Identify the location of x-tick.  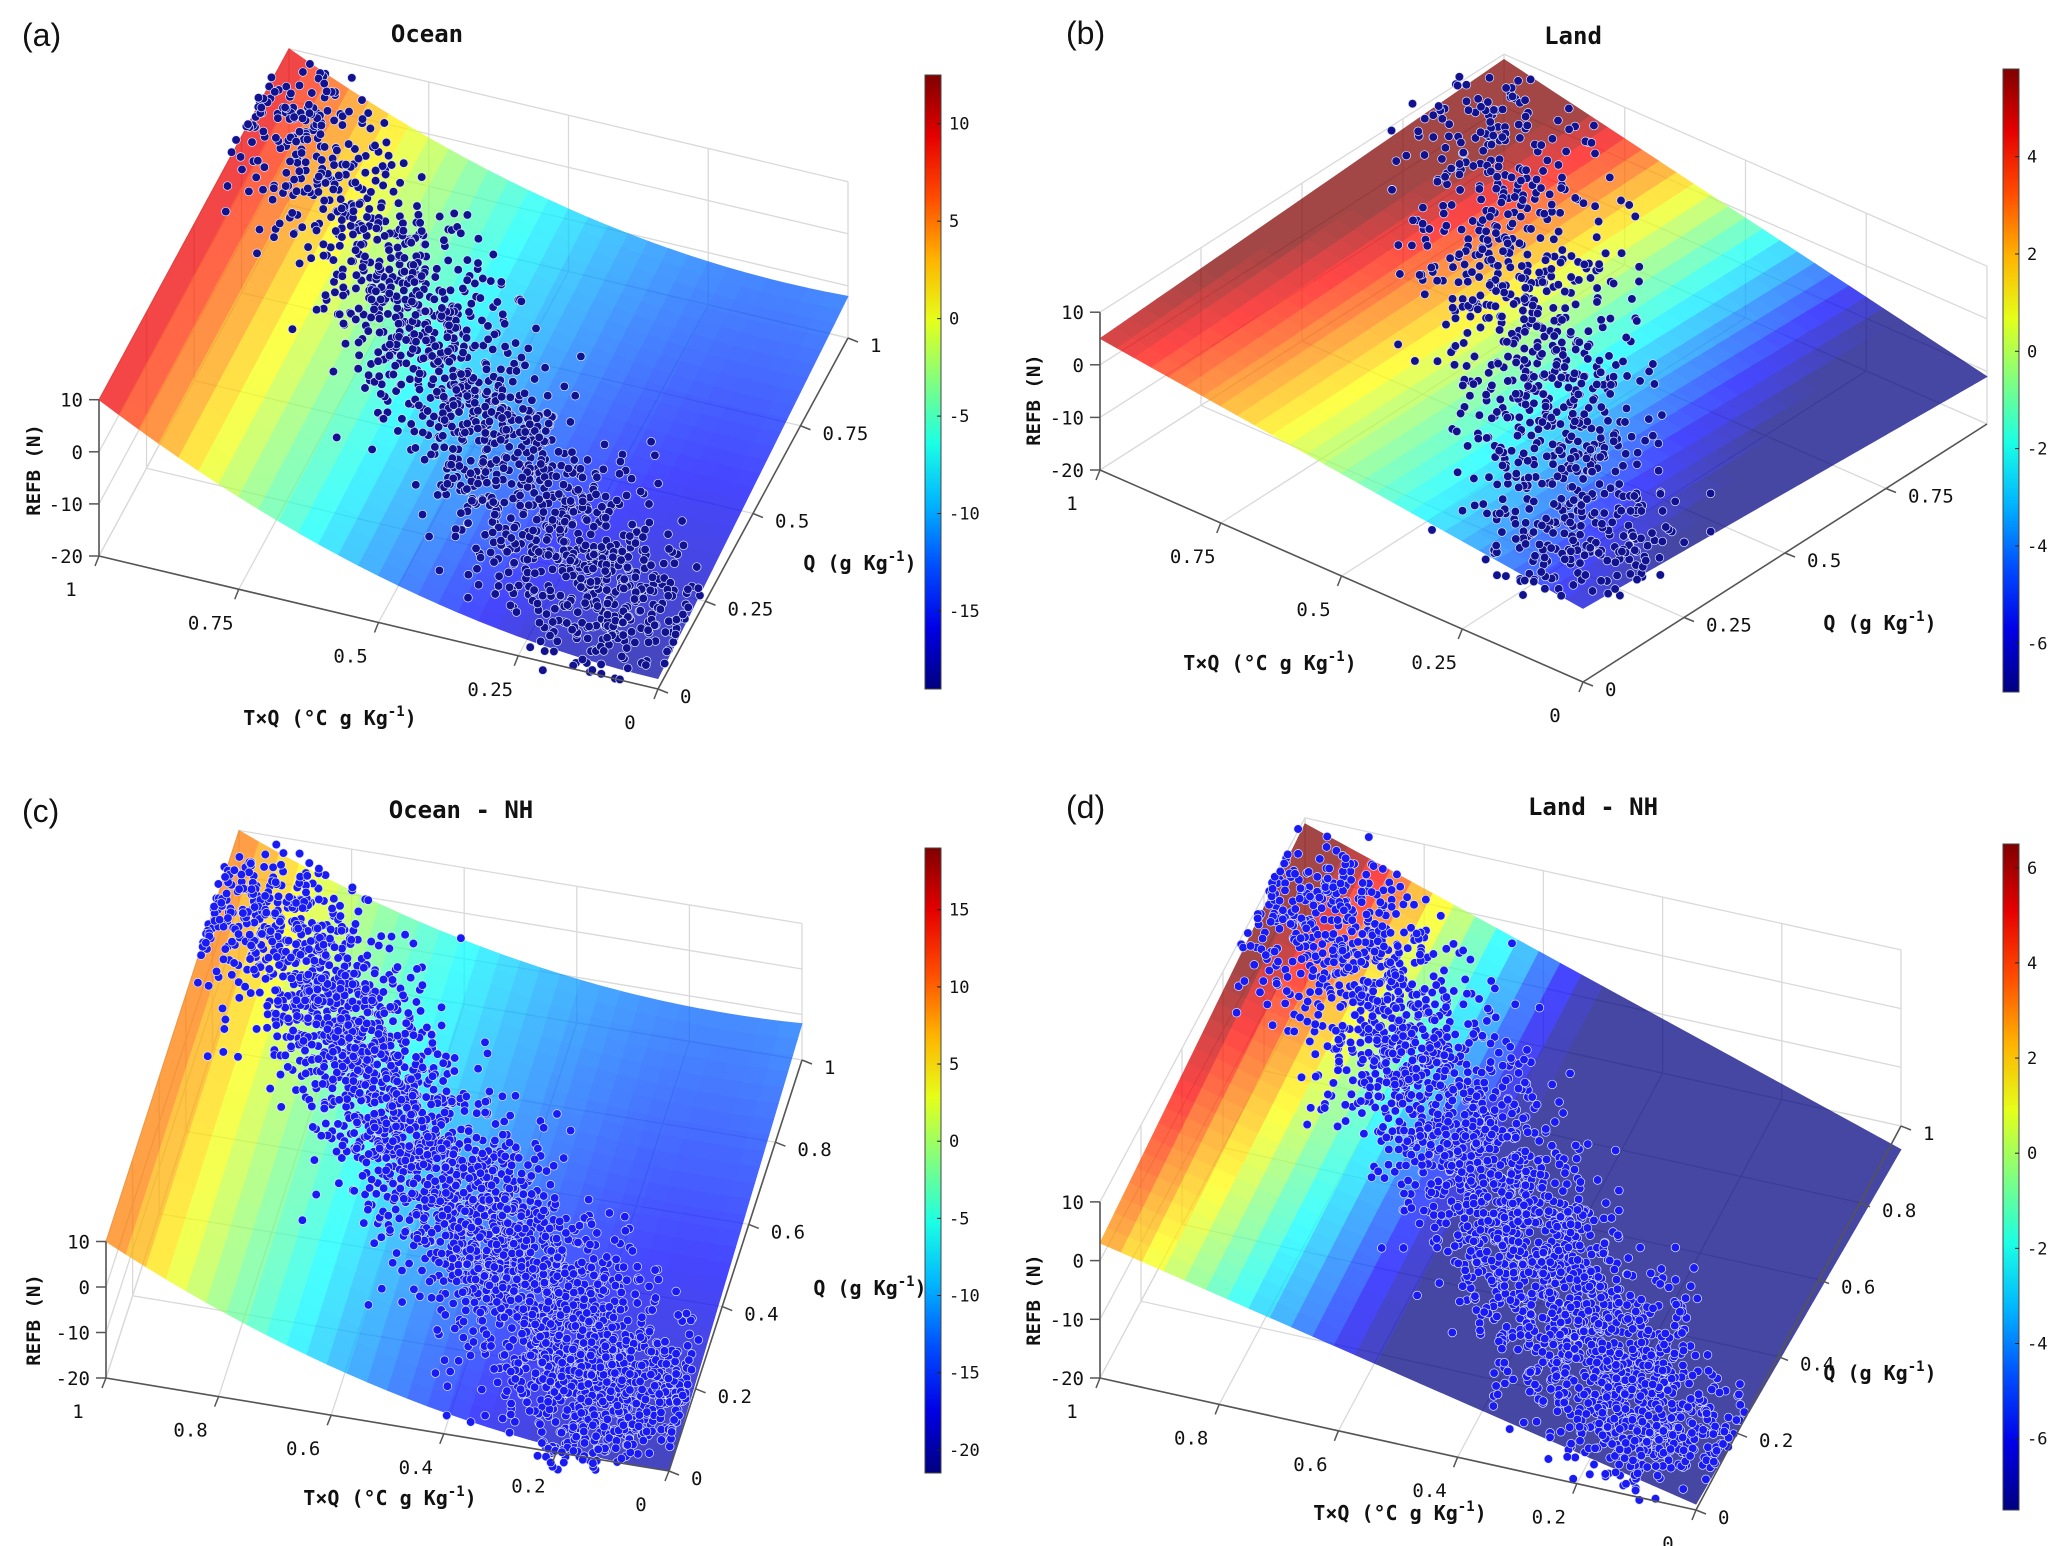
(1460, 634).